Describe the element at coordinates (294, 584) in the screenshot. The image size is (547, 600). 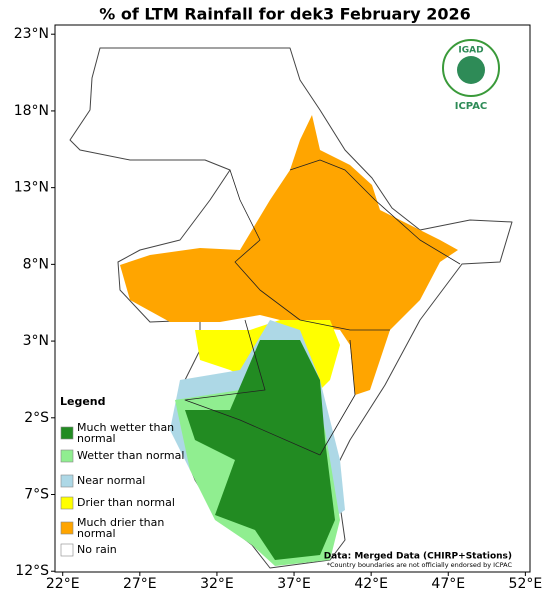
I see `x-tick-label: 37°E` at that location.